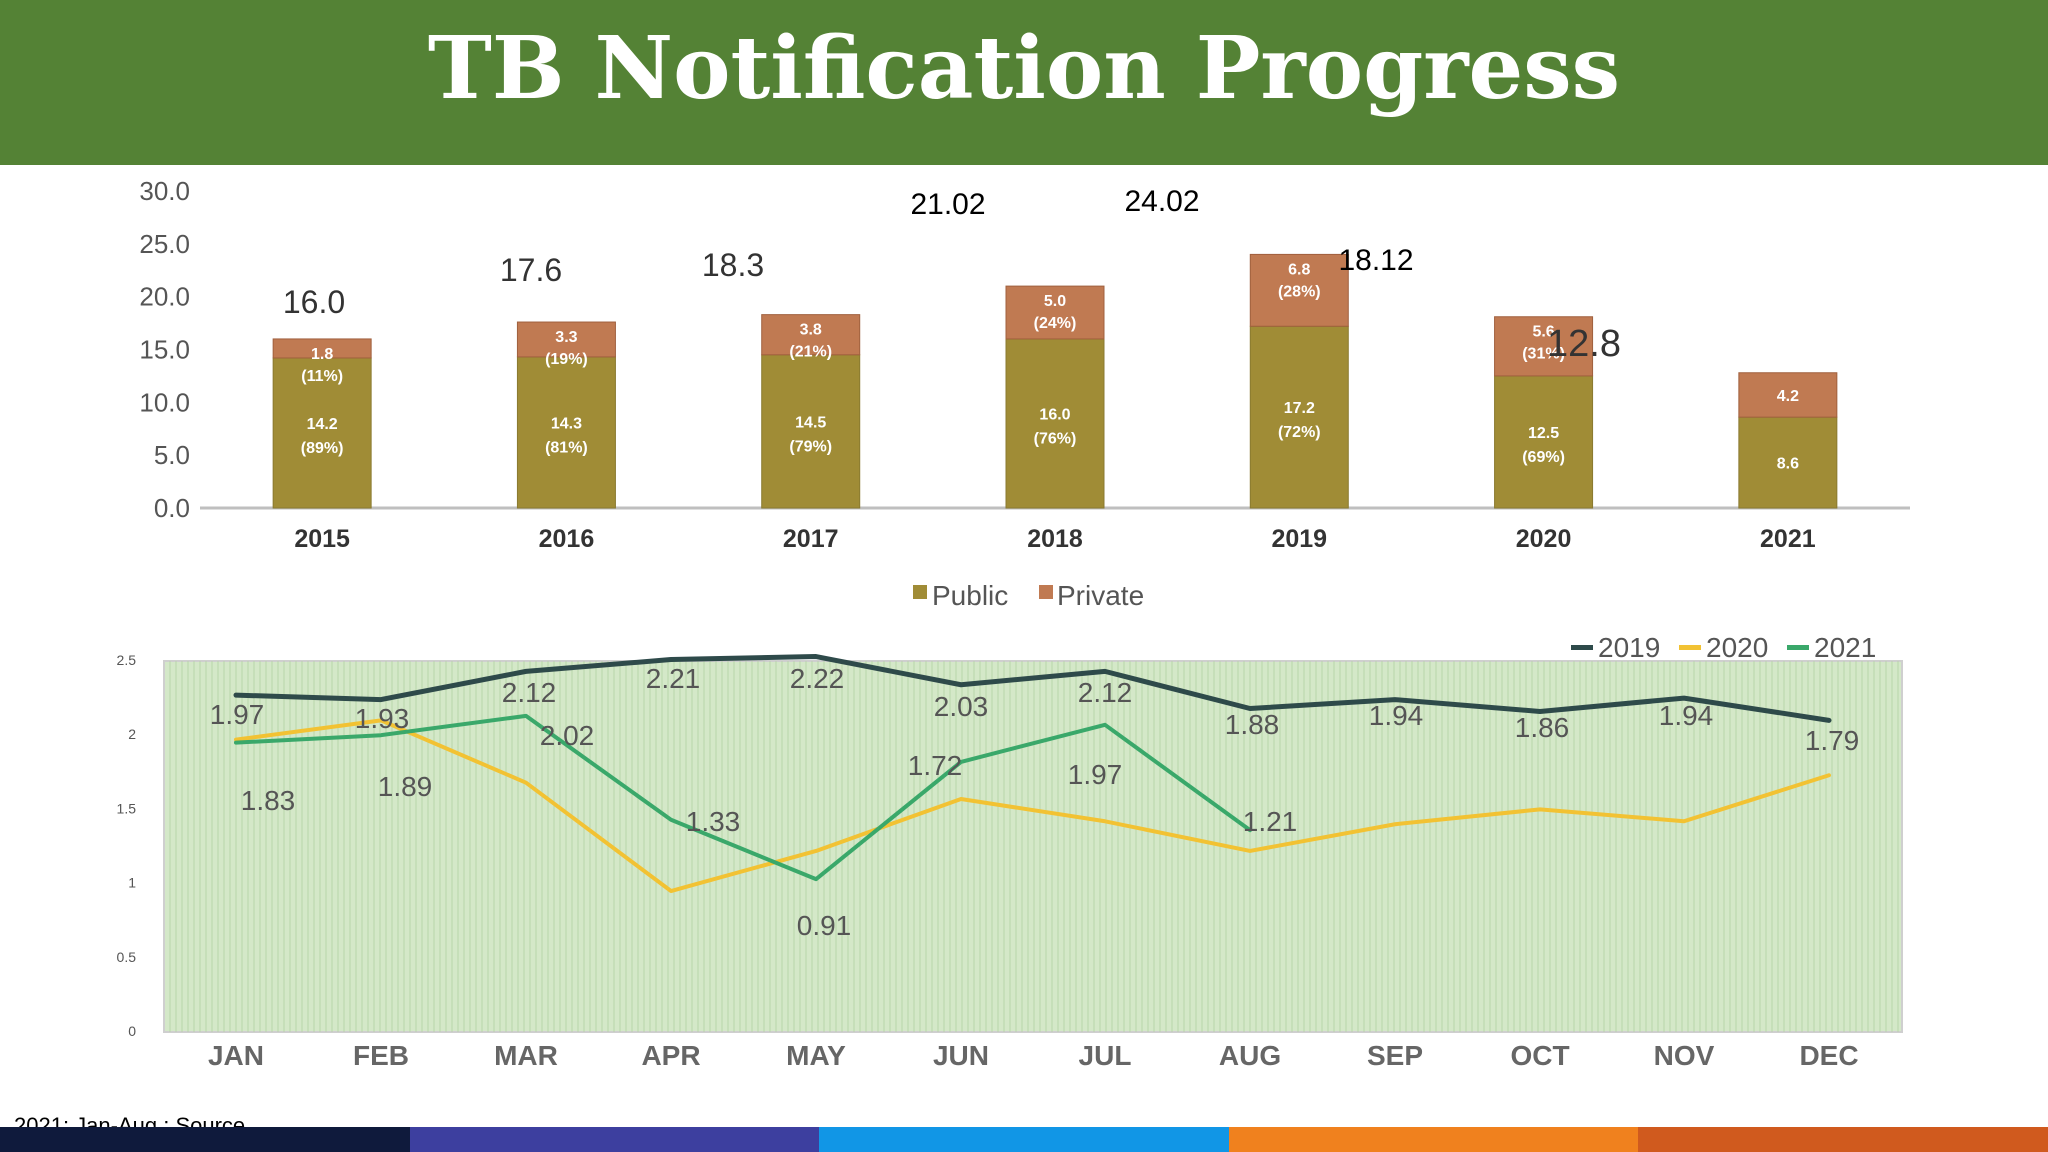  Describe the element at coordinates (817, 678) in the screenshot. I see `data-label-2019: 2.22` at that location.